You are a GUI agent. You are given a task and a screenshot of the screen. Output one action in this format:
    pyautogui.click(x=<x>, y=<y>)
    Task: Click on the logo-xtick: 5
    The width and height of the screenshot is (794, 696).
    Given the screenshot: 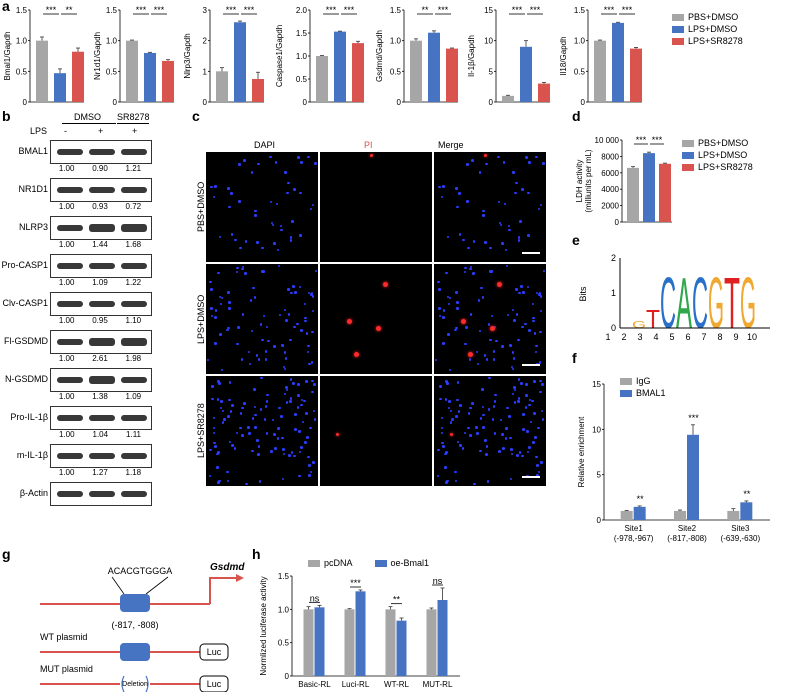 What is the action you would take?
    pyautogui.click(x=671, y=337)
    